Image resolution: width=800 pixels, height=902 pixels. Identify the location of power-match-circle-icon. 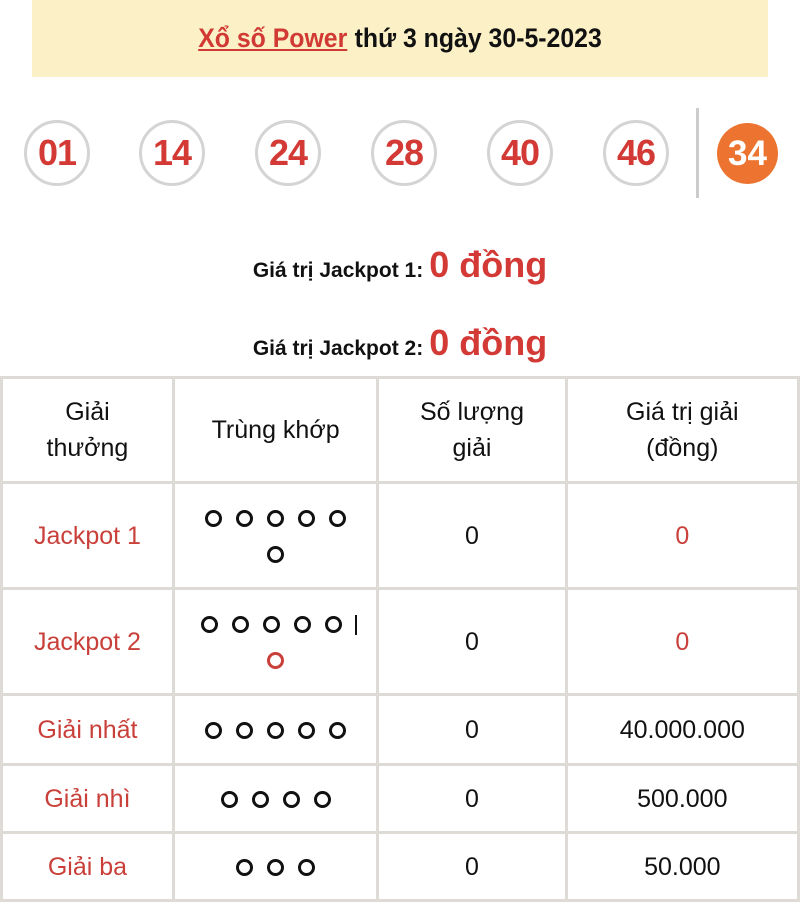
(276, 661).